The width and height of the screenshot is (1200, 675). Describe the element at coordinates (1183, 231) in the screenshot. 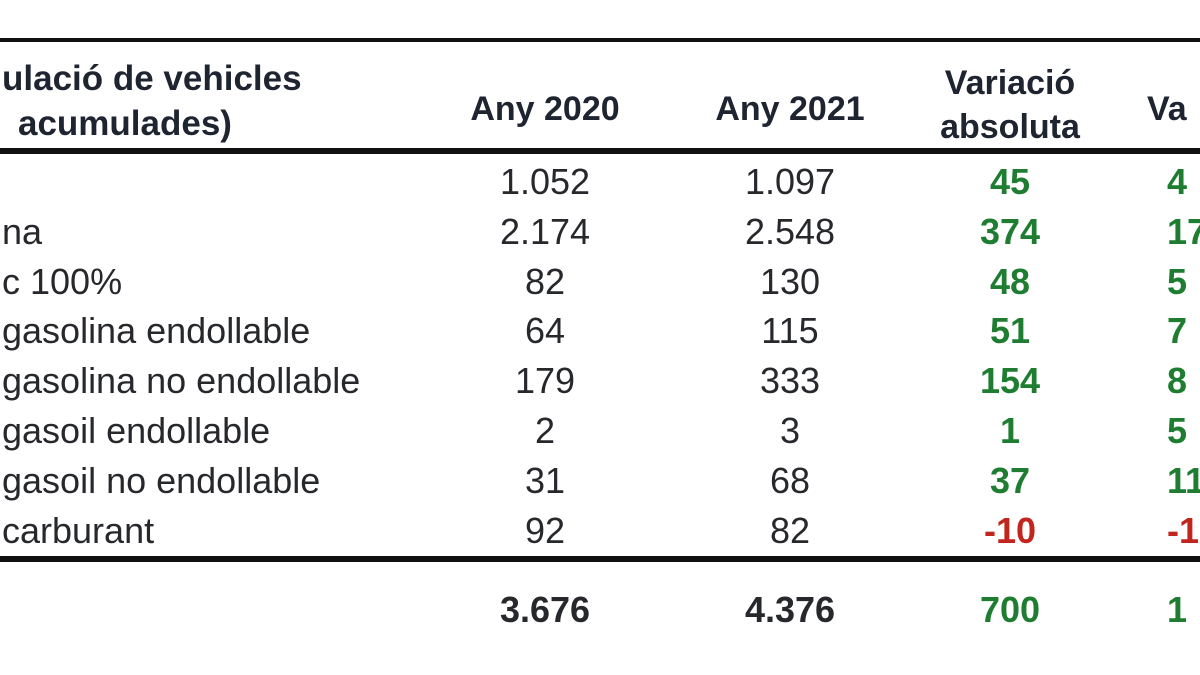

I see `value-variation-relative-cut: 17` at that location.